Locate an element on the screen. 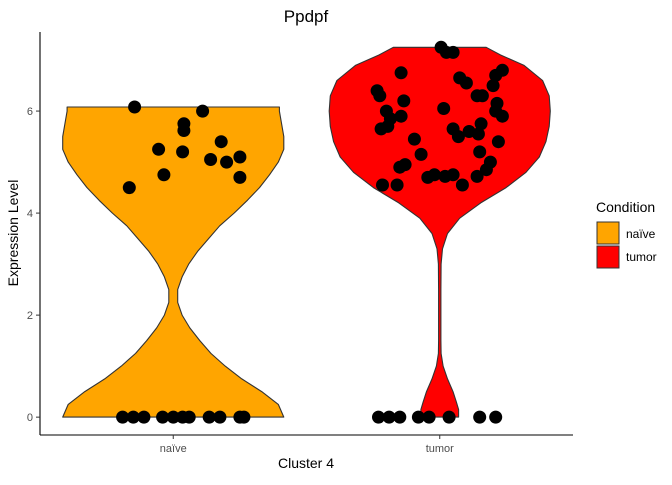  y-tick-label: 0 is located at coordinates (30, 418).